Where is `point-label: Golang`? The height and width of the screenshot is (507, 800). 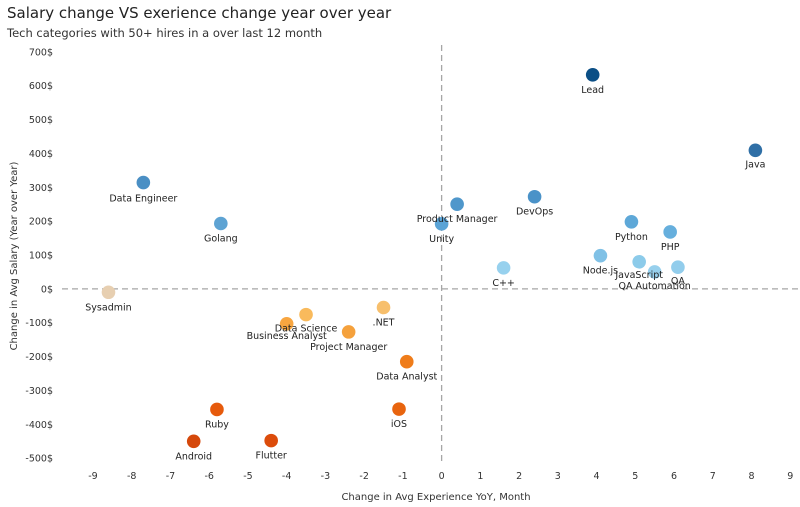
point-label: Golang is located at coordinates (221, 239).